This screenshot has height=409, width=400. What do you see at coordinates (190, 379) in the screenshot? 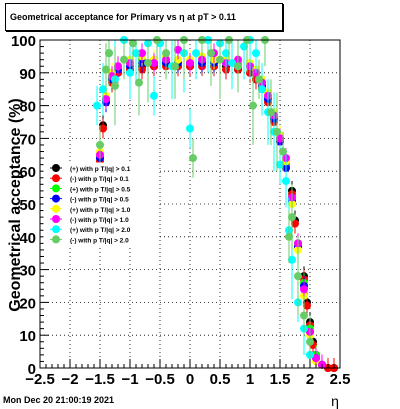
I see `x-tick-label: 0` at bounding box center [190, 379].